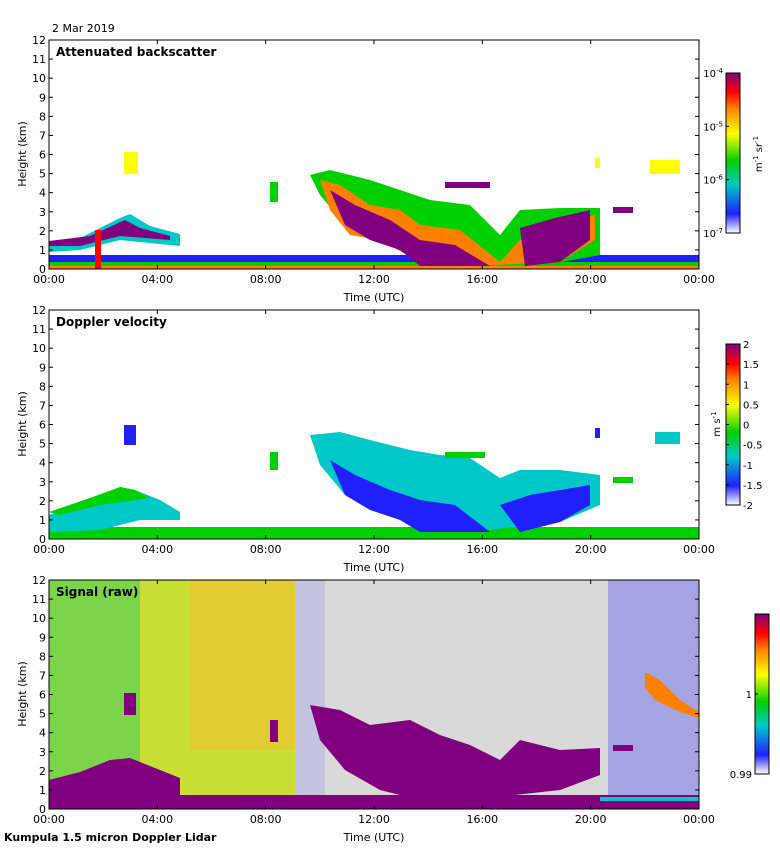 Image resolution: width=780 pixels, height=850 pixels. What do you see at coordinates (374, 802) in the screenshot?
I see `strong-signal-surface` at bounding box center [374, 802].